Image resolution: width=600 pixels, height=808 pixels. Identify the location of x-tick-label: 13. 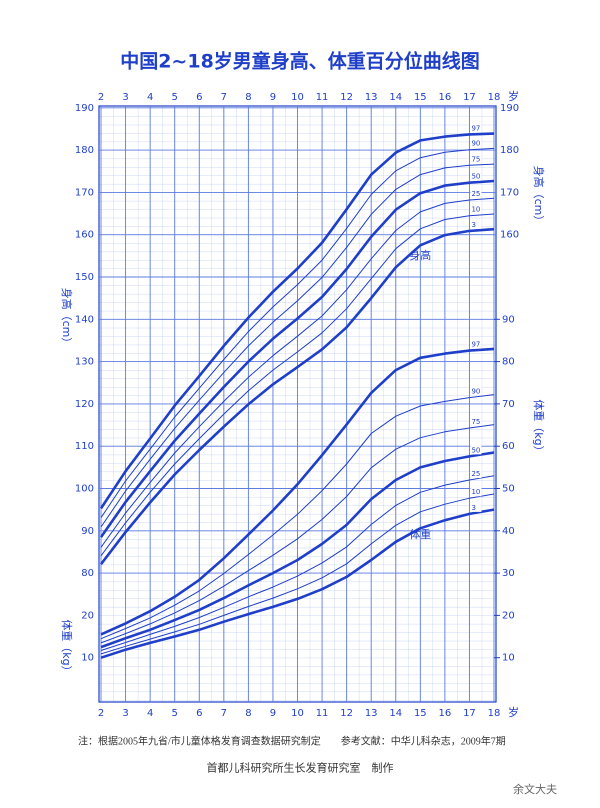
(371, 713).